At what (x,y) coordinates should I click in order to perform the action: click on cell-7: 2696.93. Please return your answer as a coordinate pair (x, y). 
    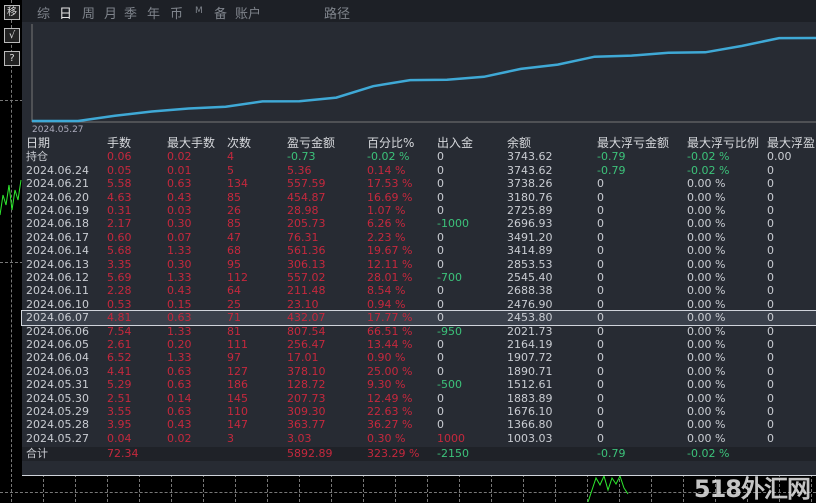
    Looking at the image, I should click on (530, 224).